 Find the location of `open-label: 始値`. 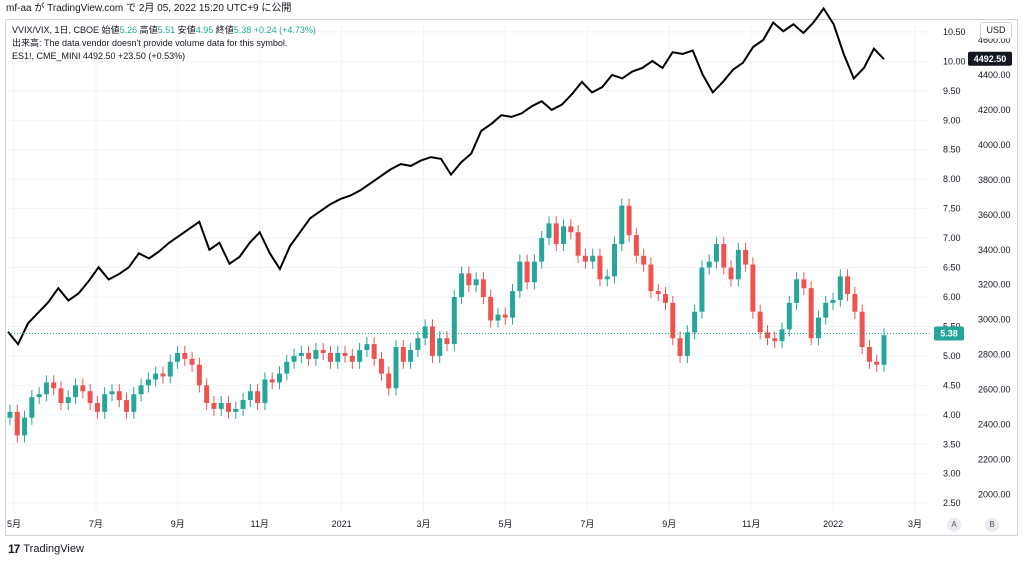

open-label: 始値 is located at coordinates (110, 30).